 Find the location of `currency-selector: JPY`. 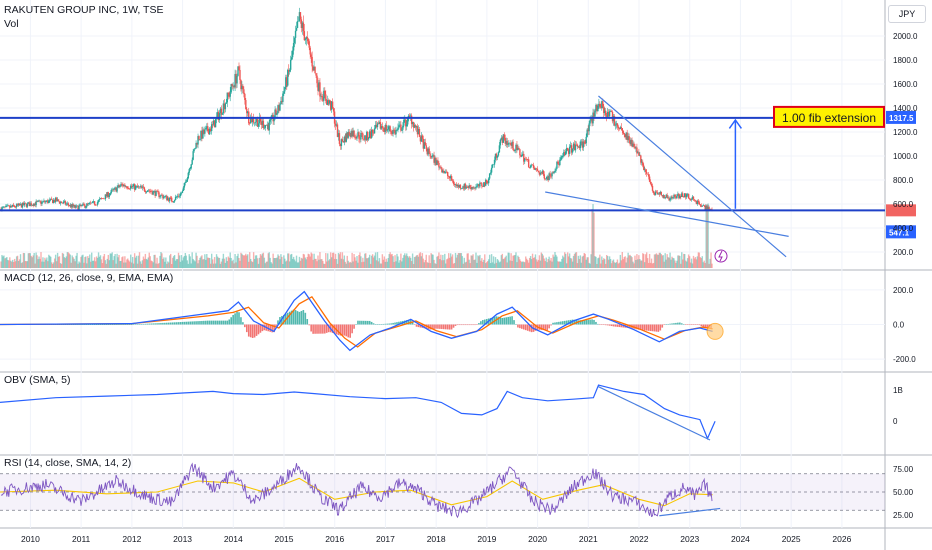

currency-selector: JPY is located at coordinates (907, 14).